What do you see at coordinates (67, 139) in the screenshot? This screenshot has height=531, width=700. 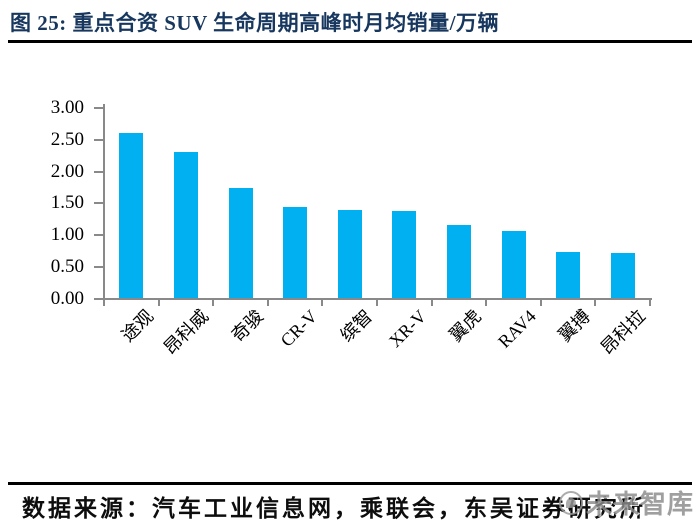 I see `y-tick-label: 2.50` at bounding box center [67, 139].